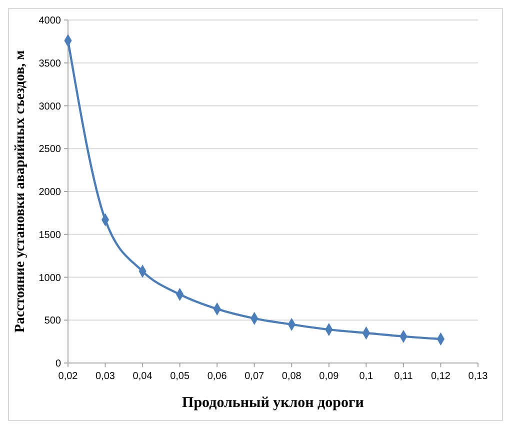 Image resolution: width=511 pixels, height=429 pixels. I want to click on y-tick-label: 3000, so click(50, 106).